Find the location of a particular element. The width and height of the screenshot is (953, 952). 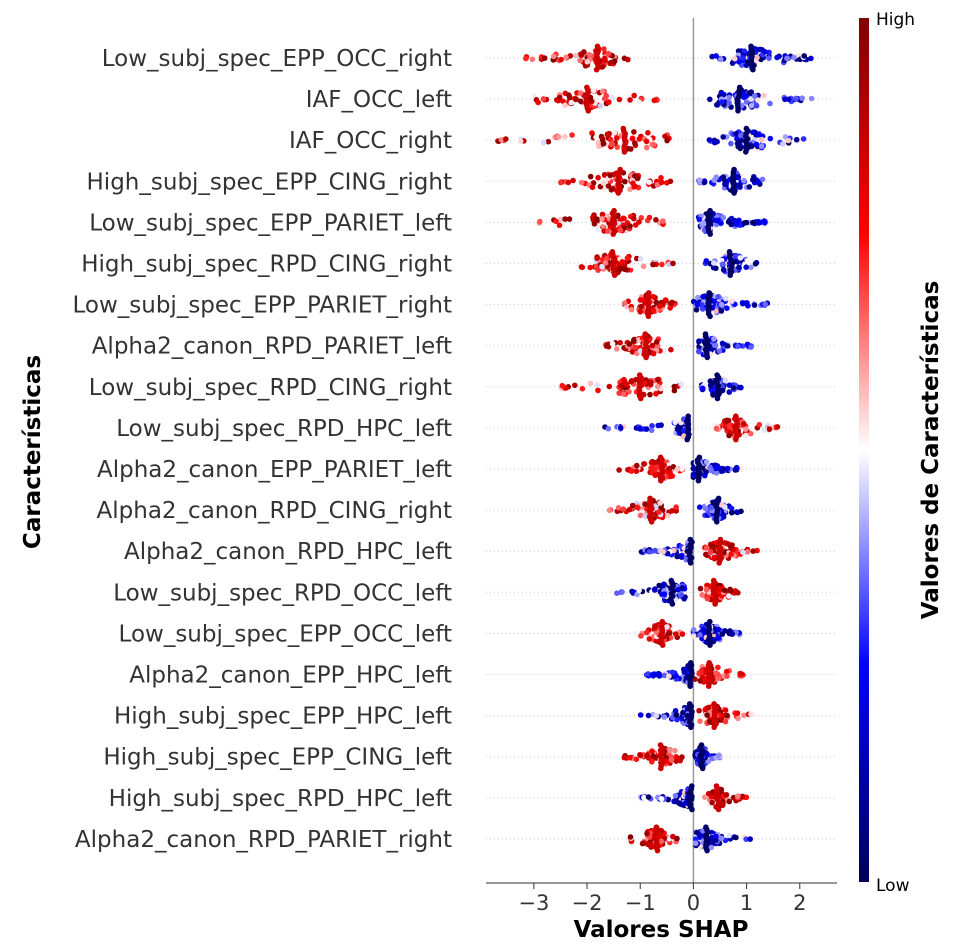

feature-label: Alpha2_canon_EPP_HPC_left is located at coordinates (290, 676).